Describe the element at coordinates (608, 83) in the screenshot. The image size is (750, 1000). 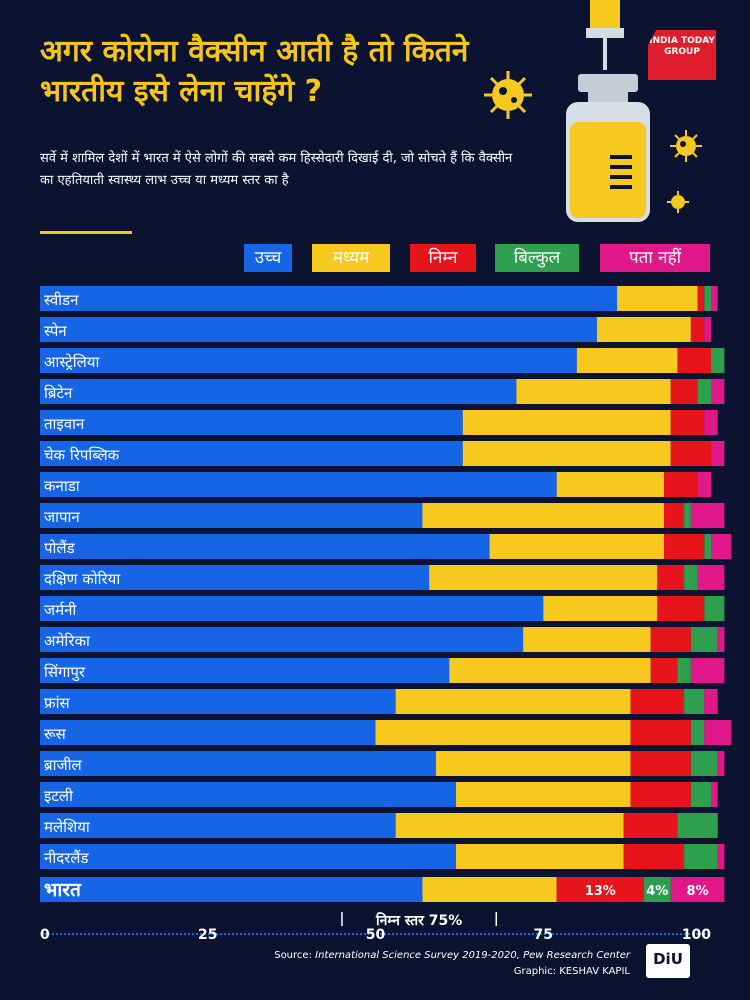
I see `vial-cap-icon` at that location.